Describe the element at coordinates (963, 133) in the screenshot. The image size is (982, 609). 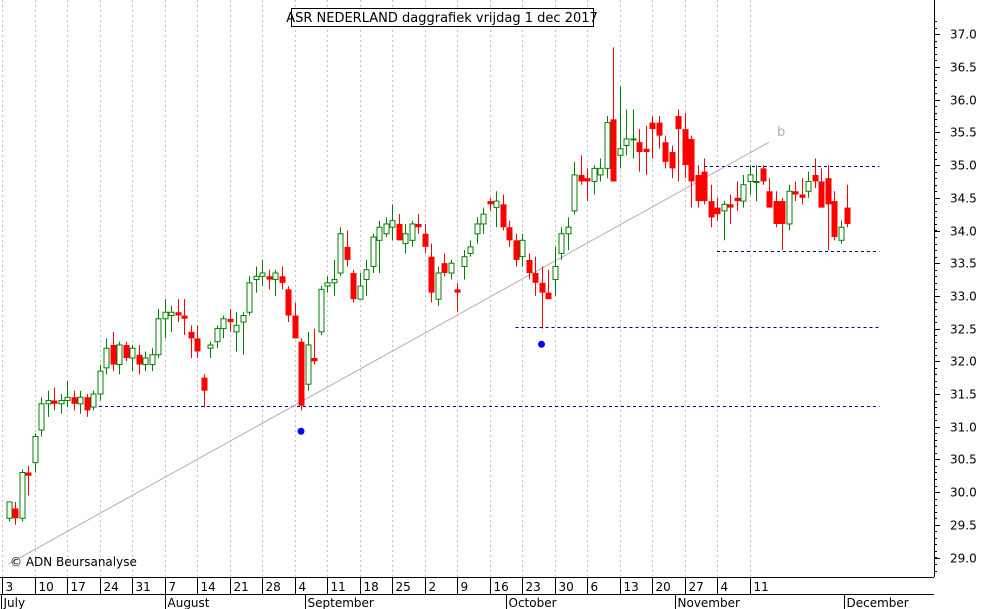
I see `y-tick-label: 35.5` at that location.